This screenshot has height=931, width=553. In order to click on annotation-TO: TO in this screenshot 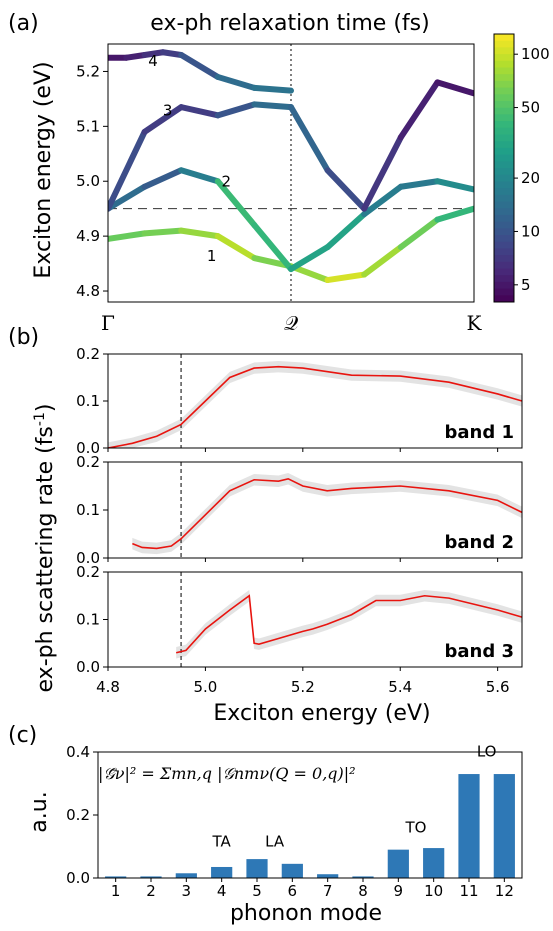, I will do `click(416, 827)`.